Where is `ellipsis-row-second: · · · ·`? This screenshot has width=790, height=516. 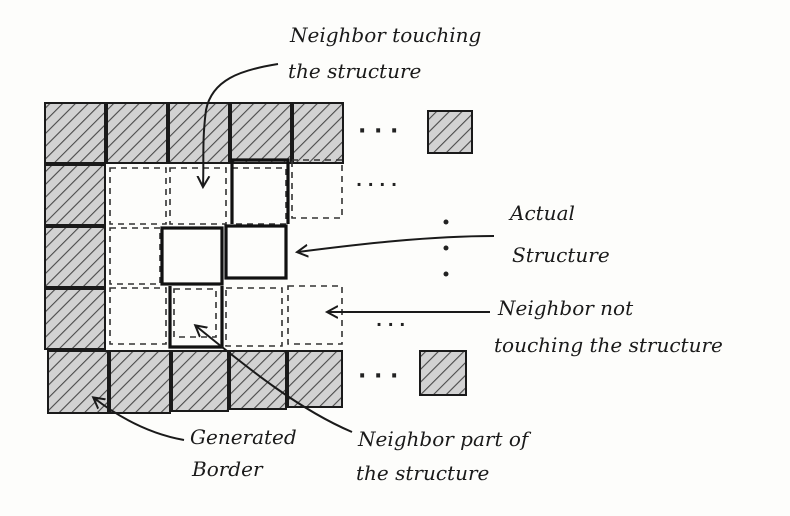 ellipsis-row-second: · · · · is located at coordinates (376, 184).